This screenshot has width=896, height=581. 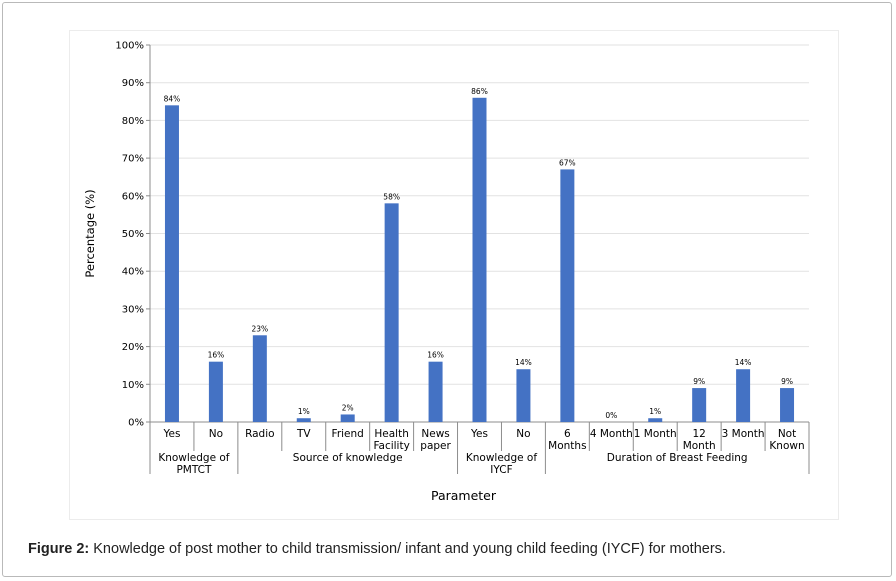 I want to click on category-label: Month, so click(x=699, y=446).